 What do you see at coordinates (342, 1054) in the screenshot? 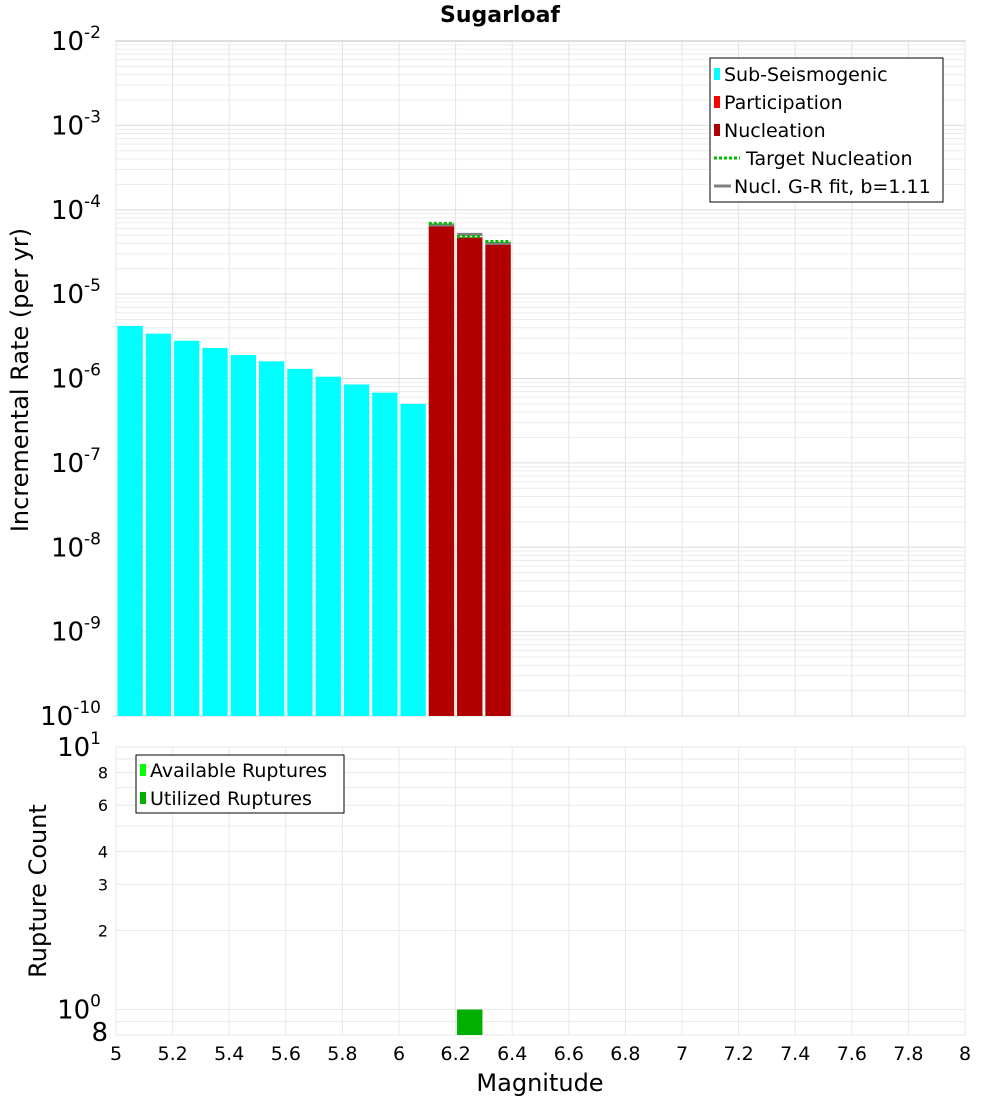
I see `magnitude-tick-label: 5.8` at bounding box center [342, 1054].